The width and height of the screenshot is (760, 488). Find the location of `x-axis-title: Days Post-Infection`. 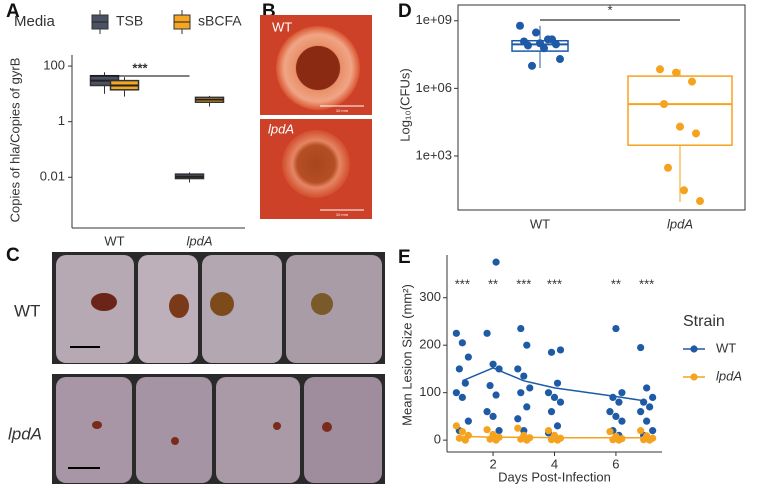

x-axis-title: Days Post-Infection is located at coordinates (554, 476).